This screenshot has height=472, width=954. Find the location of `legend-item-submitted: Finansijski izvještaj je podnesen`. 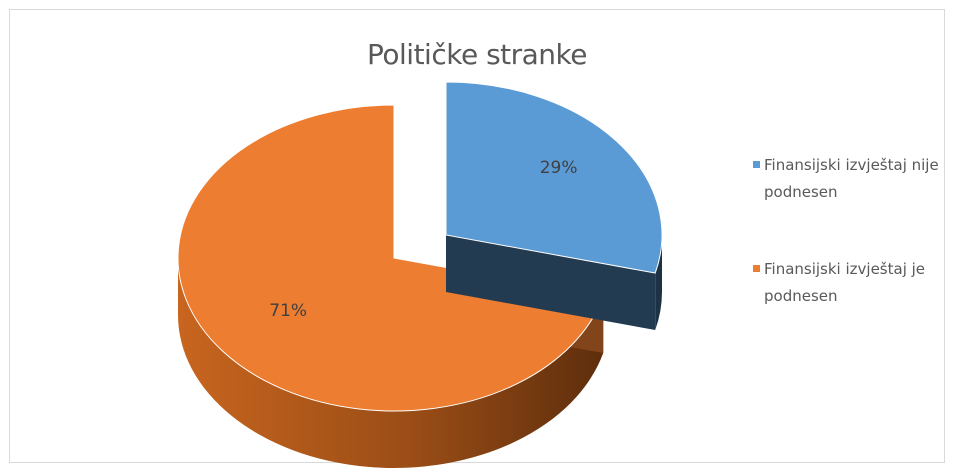

legend-item-submitted: Finansijski izvještaj je podnesen is located at coordinates (853, 283).